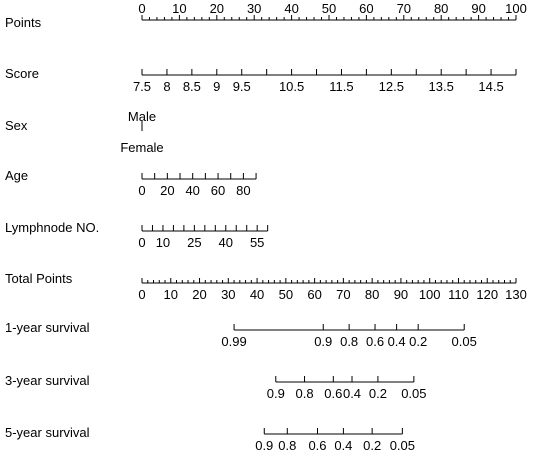 This screenshot has height=459, width=536. Describe the element at coordinates (516, 294) in the screenshot. I see `tick-label: 130` at that location.